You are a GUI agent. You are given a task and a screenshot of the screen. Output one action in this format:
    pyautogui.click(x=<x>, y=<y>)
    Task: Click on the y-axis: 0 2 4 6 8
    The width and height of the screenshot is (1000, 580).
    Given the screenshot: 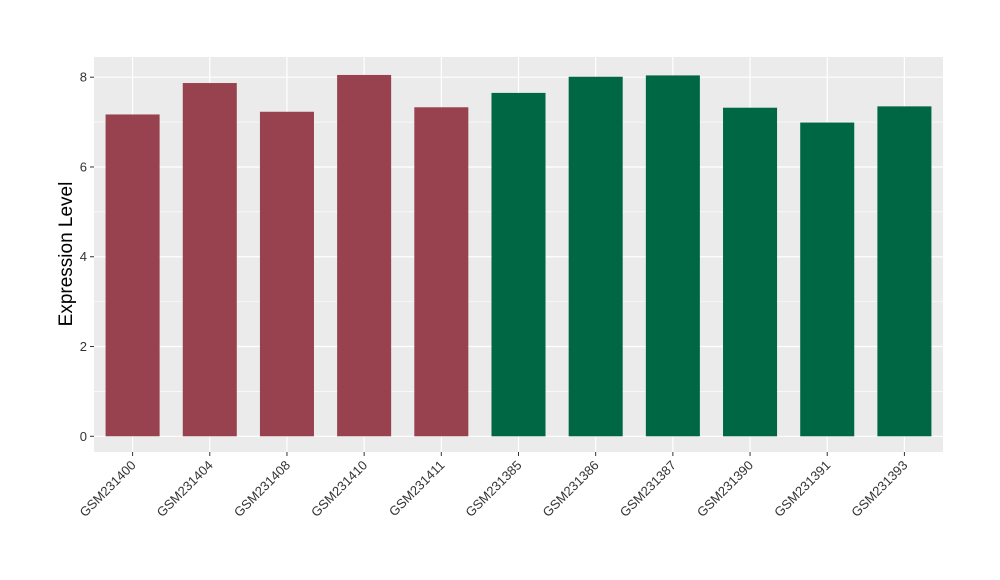 What is the action you would take?
    pyautogui.click(x=87, y=257)
    